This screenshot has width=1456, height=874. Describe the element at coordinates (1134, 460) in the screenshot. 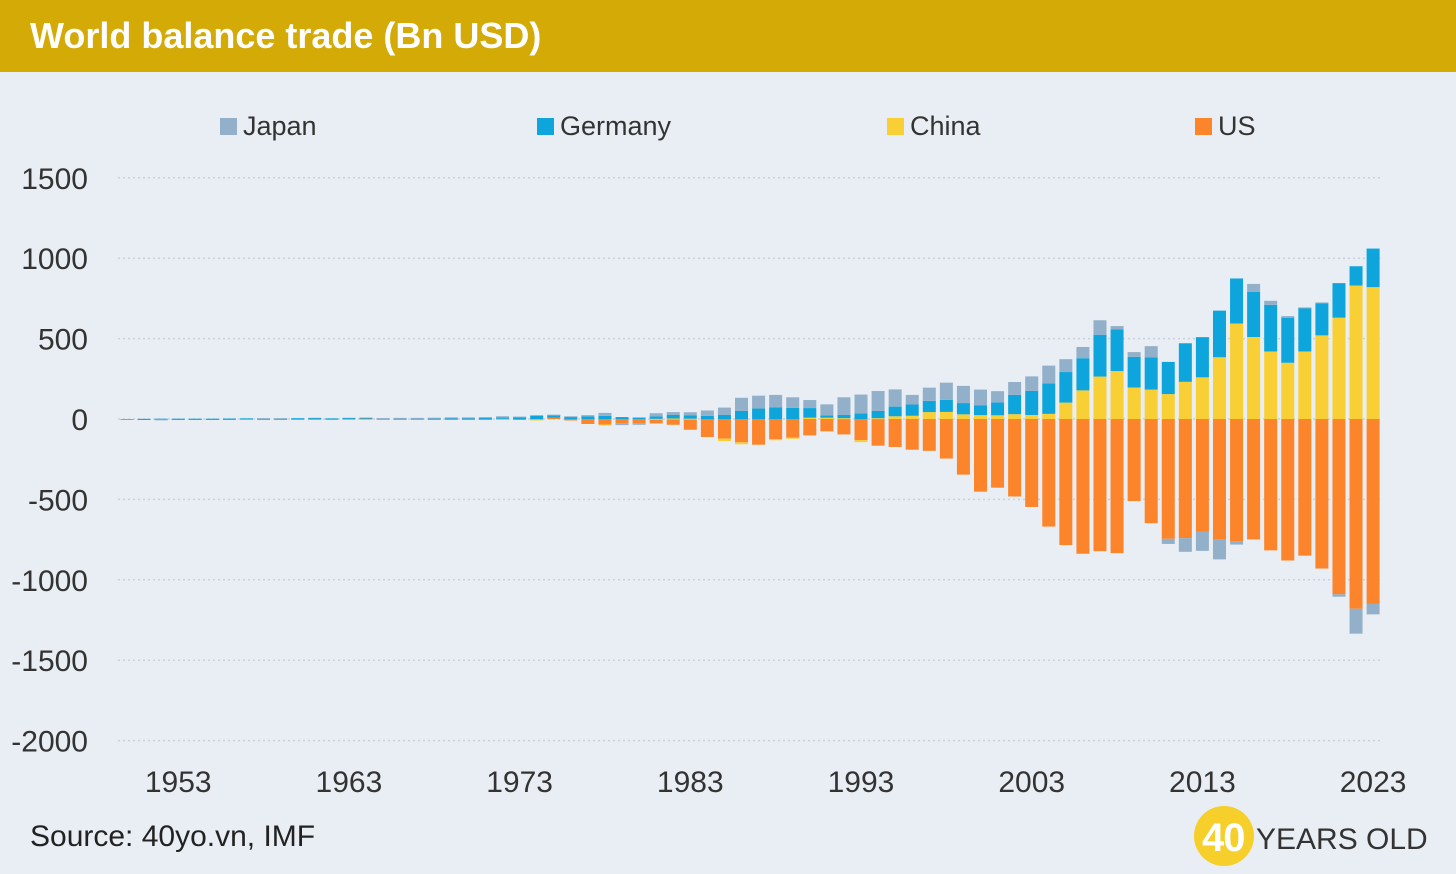

I see `bar-us-2009` at that location.